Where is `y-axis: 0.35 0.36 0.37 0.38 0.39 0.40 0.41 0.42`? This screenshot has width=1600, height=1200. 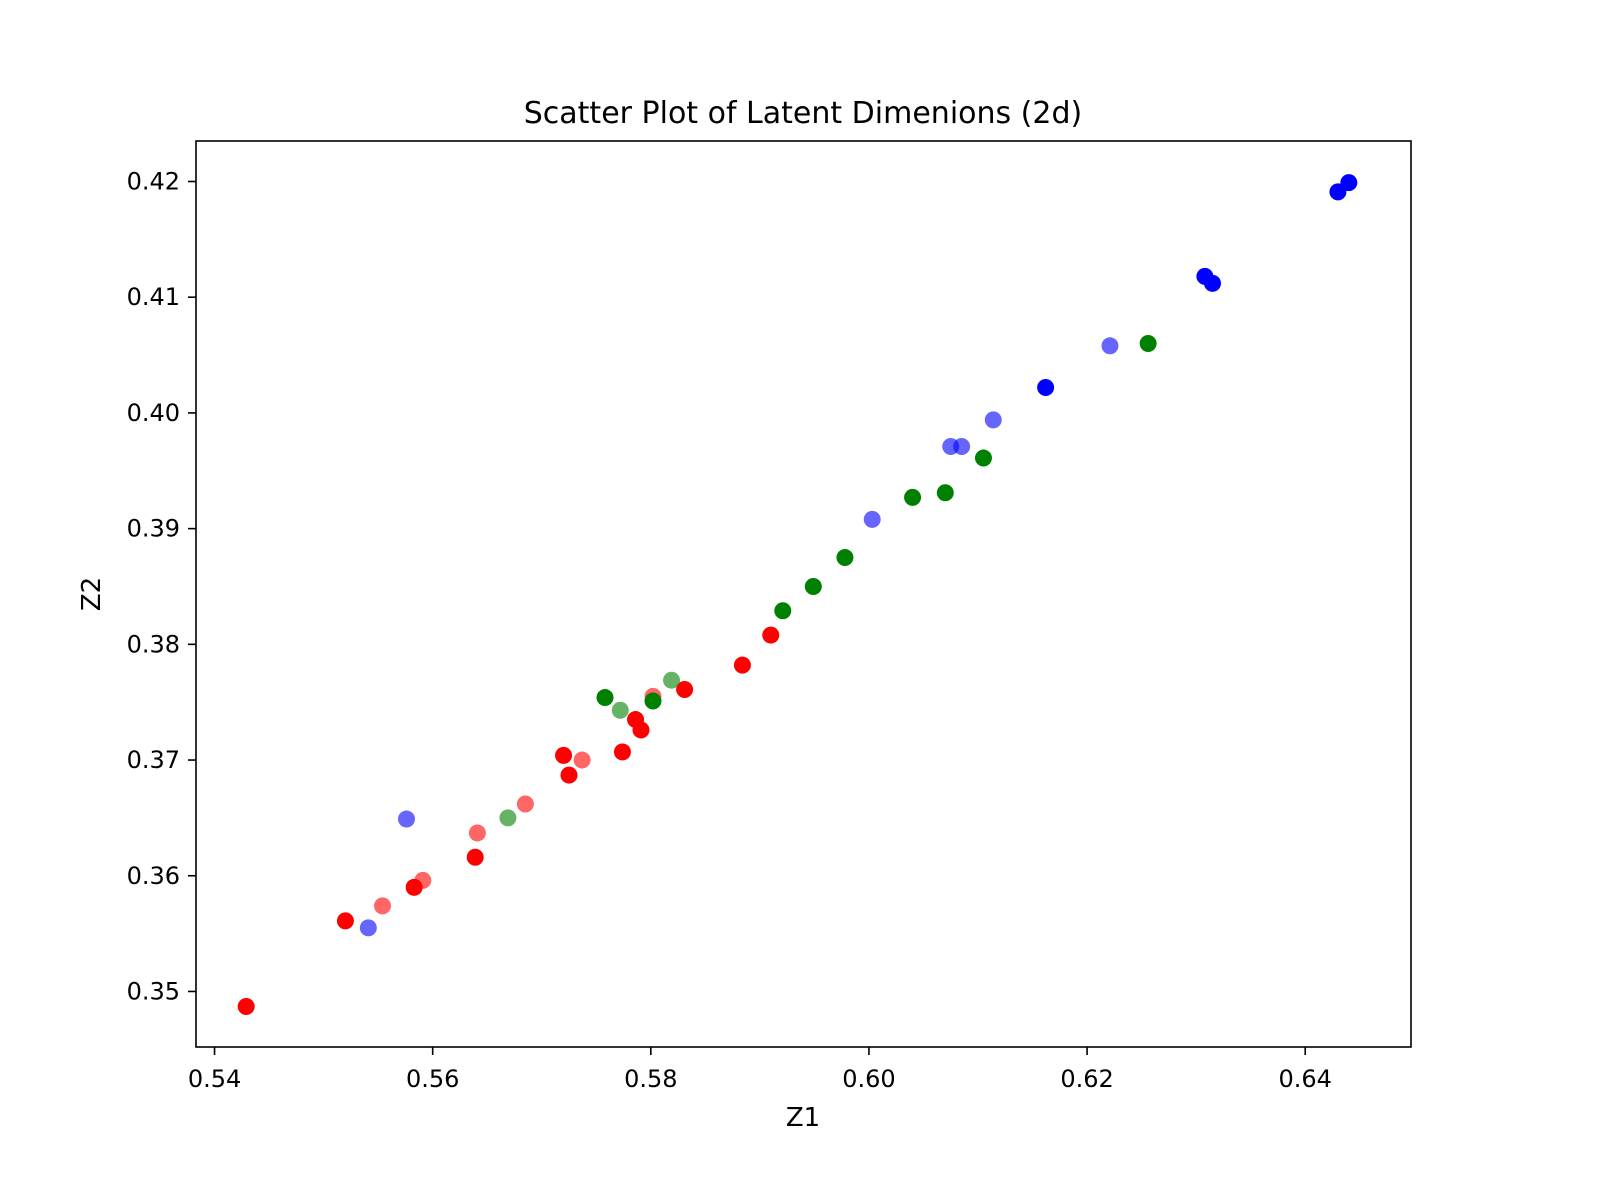 y-axis: 0.35 0.36 0.37 0.38 0.39 0.40 0.41 0.42 is located at coordinates (161, 586).